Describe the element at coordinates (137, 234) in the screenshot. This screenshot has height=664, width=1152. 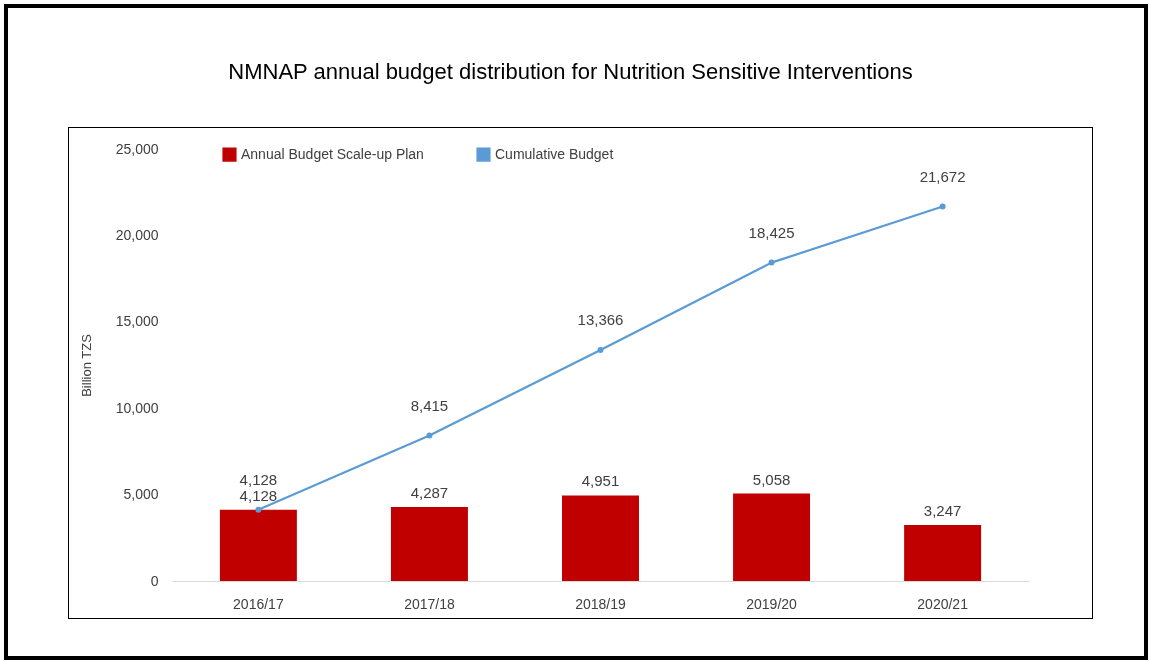
I see `y-tick-label: 20,000` at that location.